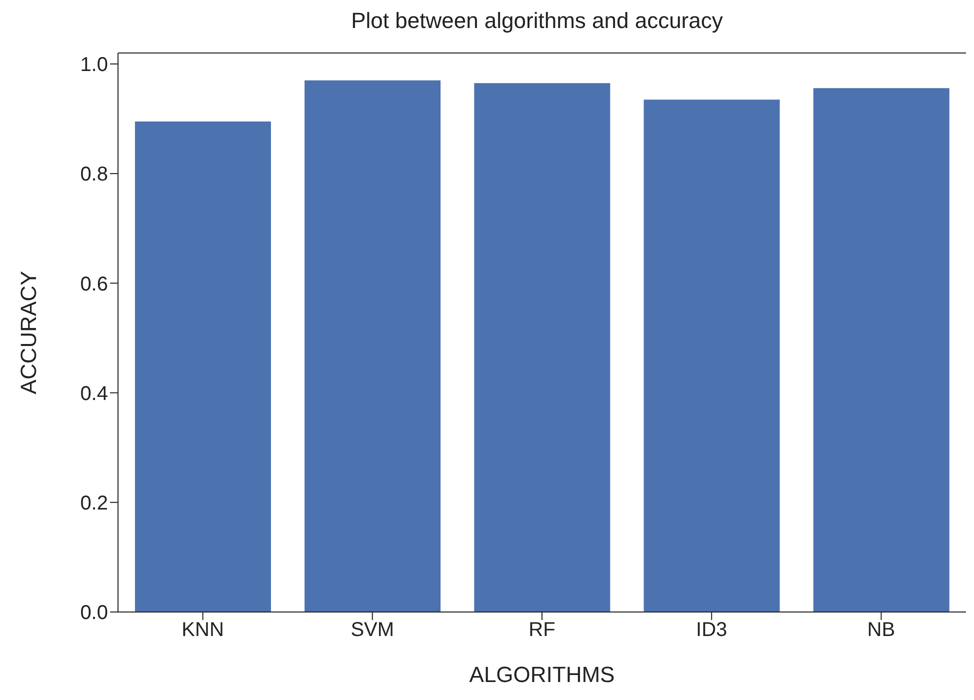  I want to click on y-tick-label: 0.0, so click(94, 613).